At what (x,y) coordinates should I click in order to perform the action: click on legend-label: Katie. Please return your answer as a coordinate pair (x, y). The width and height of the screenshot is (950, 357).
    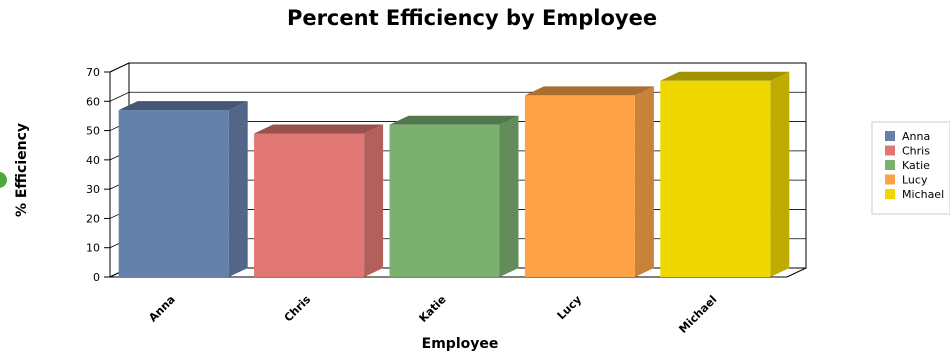
    Looking at the image, I should click on (916, 165).